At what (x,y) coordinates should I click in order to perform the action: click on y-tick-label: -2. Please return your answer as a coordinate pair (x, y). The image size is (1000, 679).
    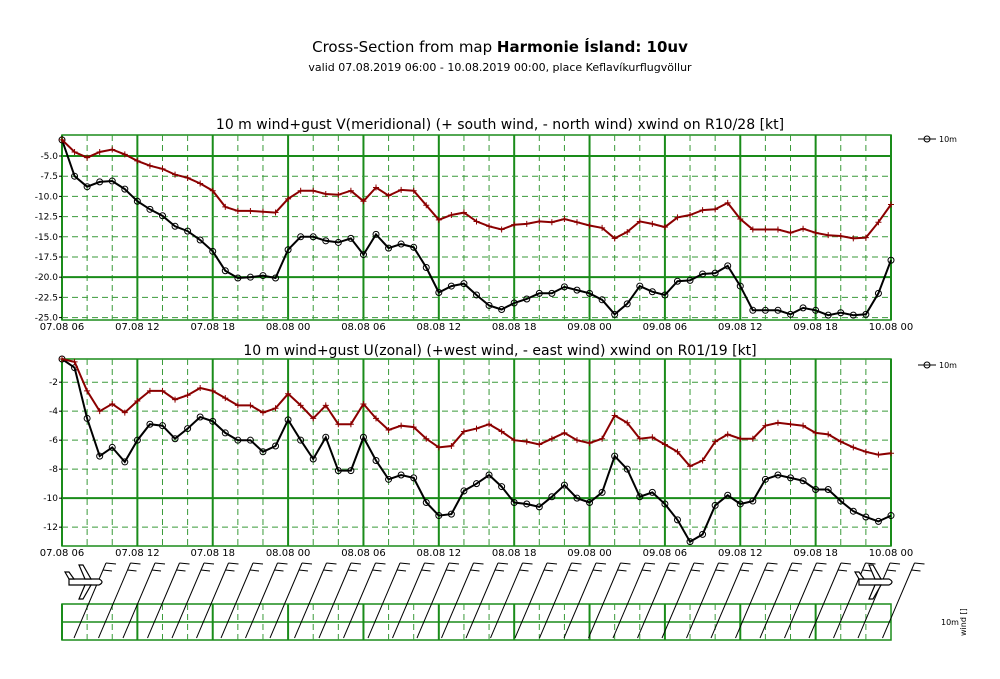
    Looking at the image, I should click on (53, 383).